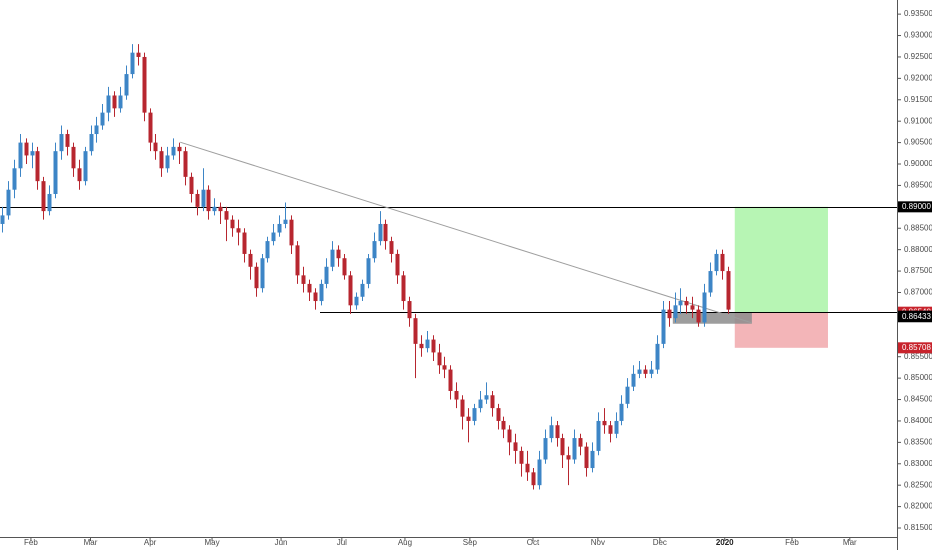  What do you see at coordinates (781, 259) in the screenshot?
I see `profit-zone` at bounding box center [781, 259].